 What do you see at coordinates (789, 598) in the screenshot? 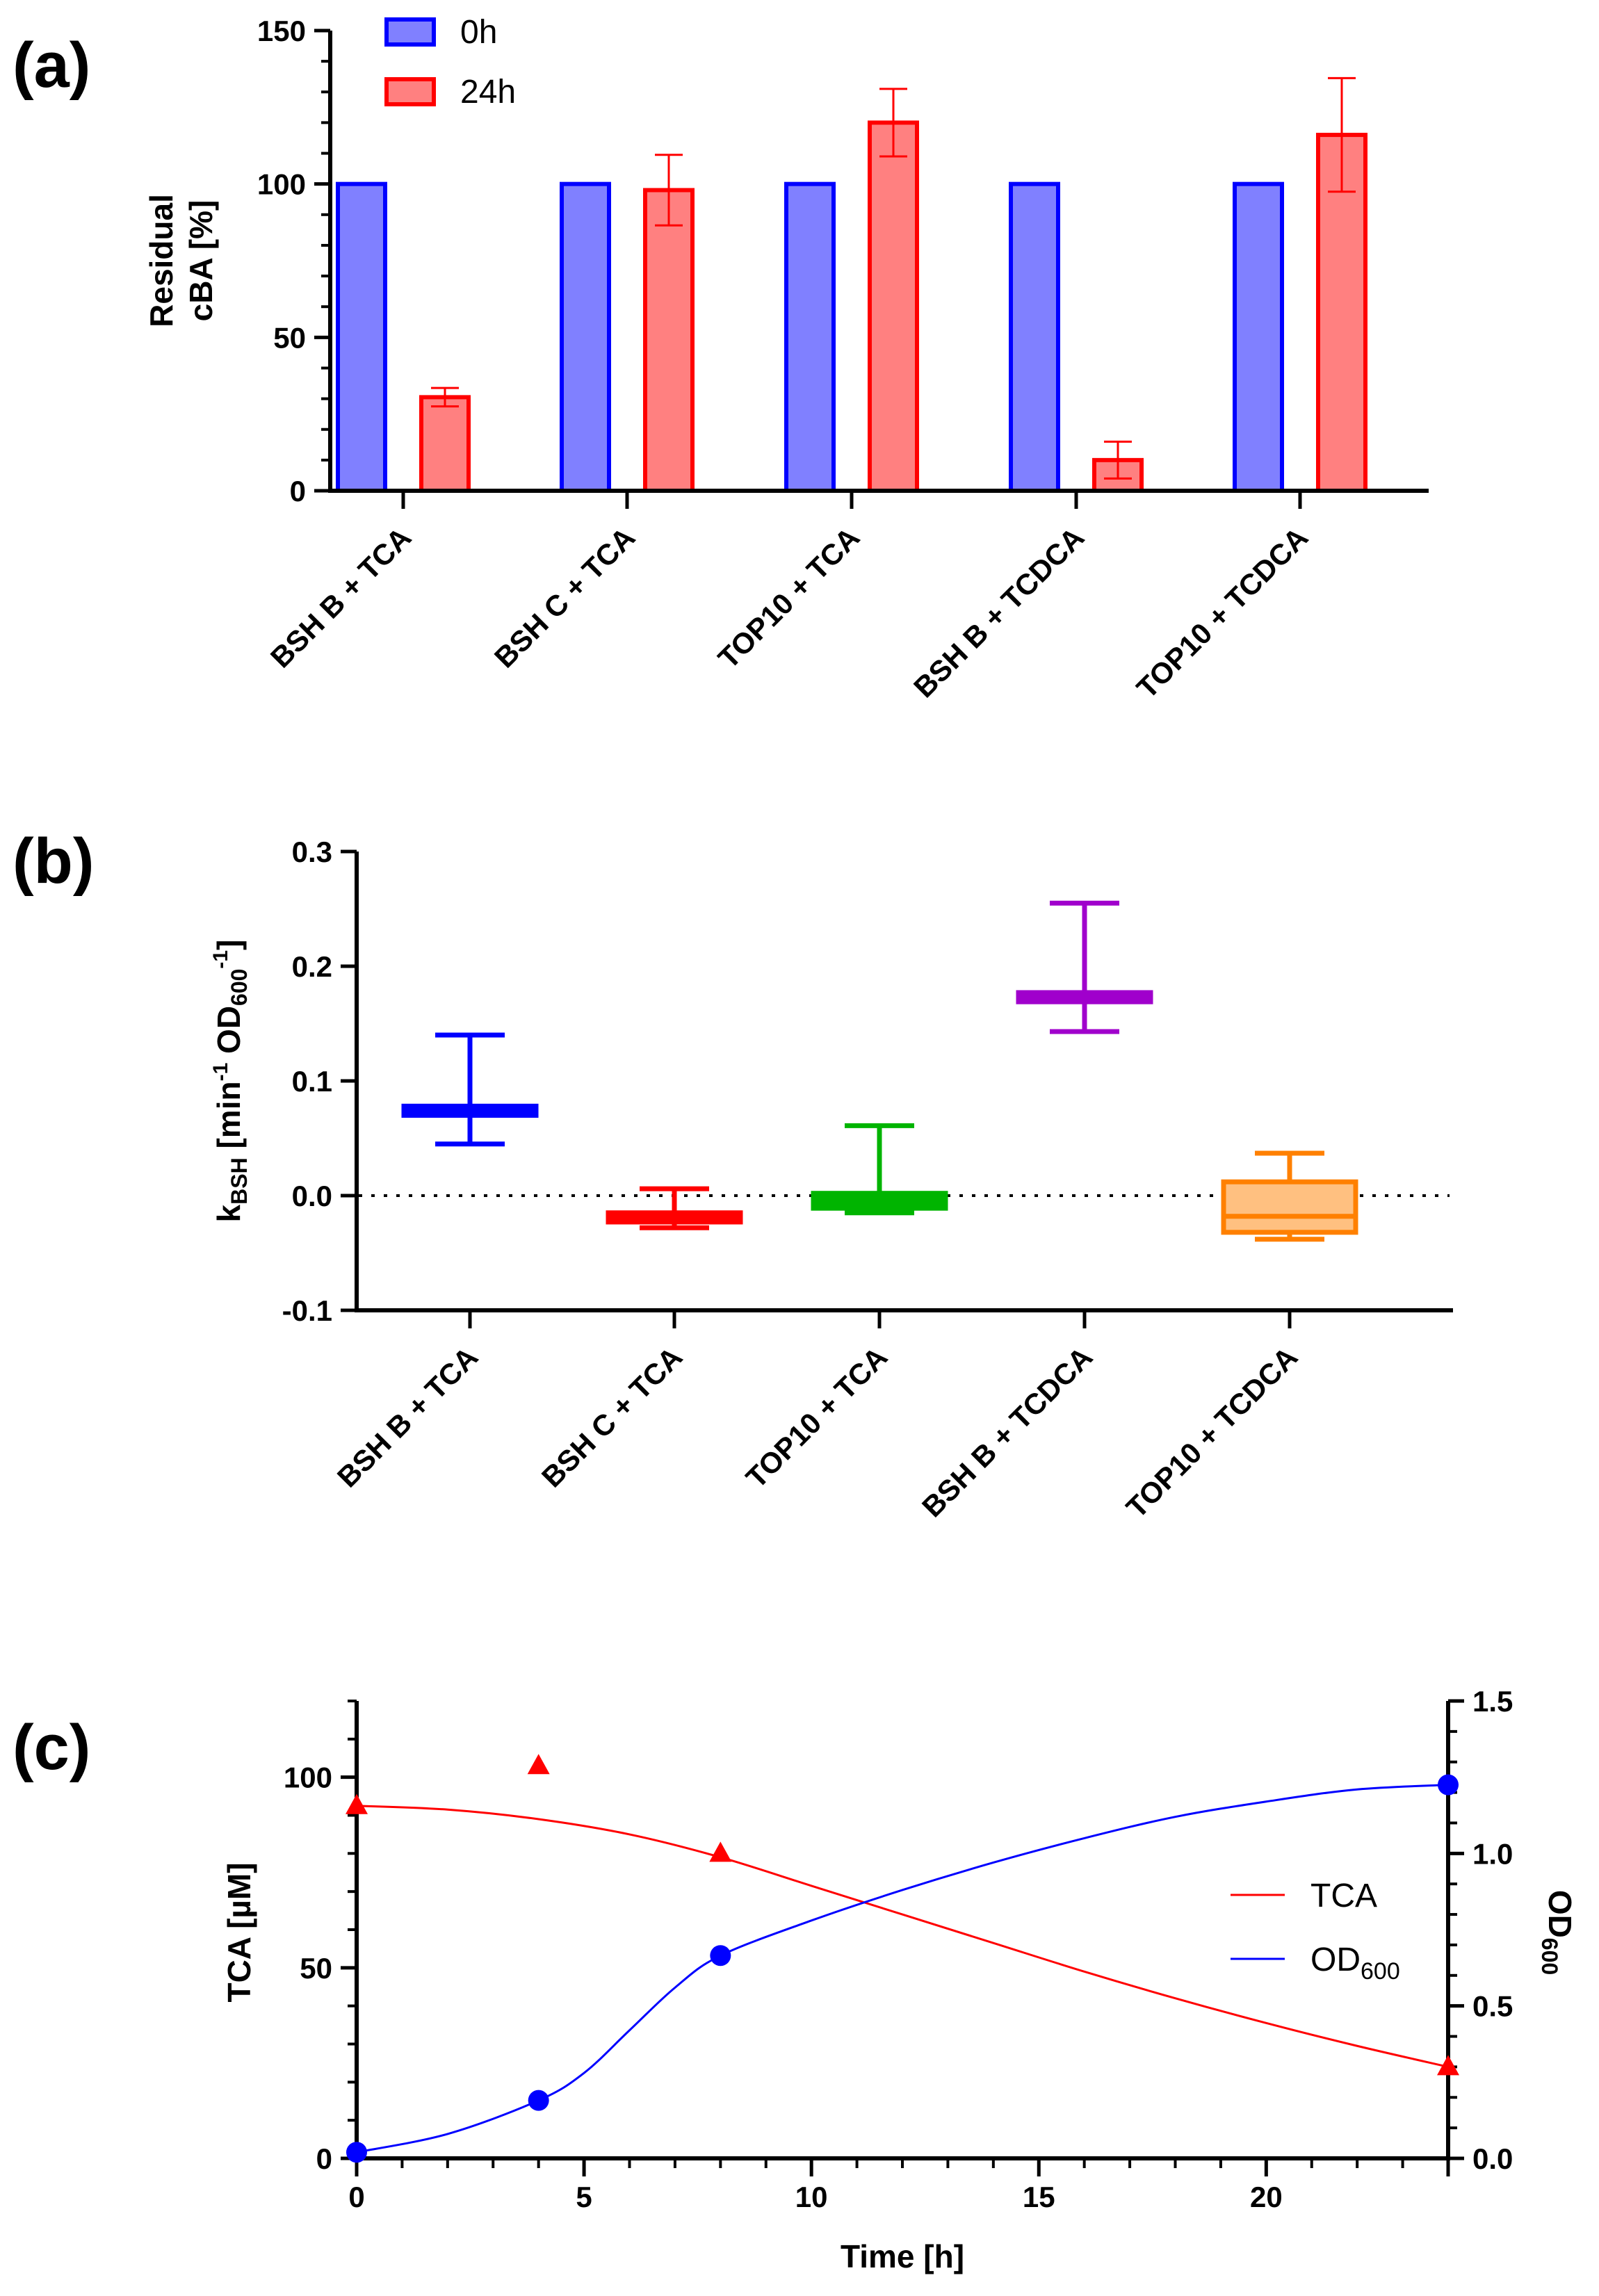
I see `a-x-tick-label-top10-tca: TOP10 + TCA` at bounding box center [789, 598].